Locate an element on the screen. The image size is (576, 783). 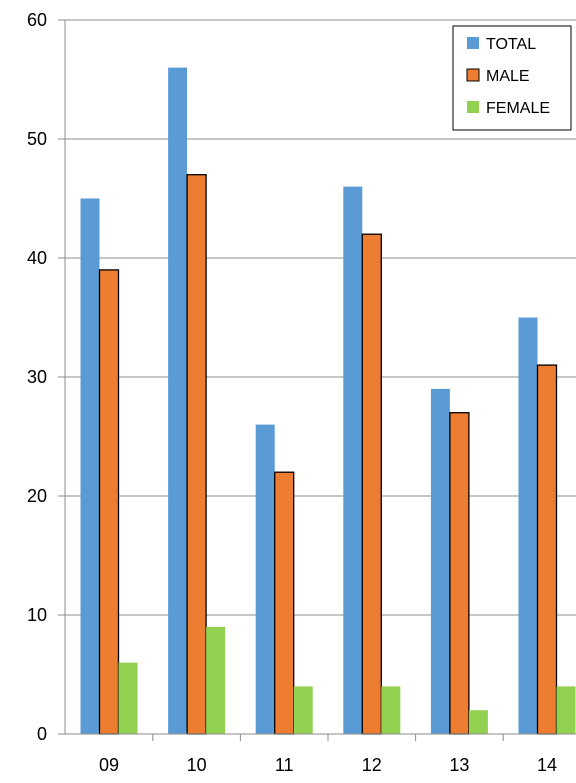
y-tick-label-0: 0 is located at coordinates (42, 734).